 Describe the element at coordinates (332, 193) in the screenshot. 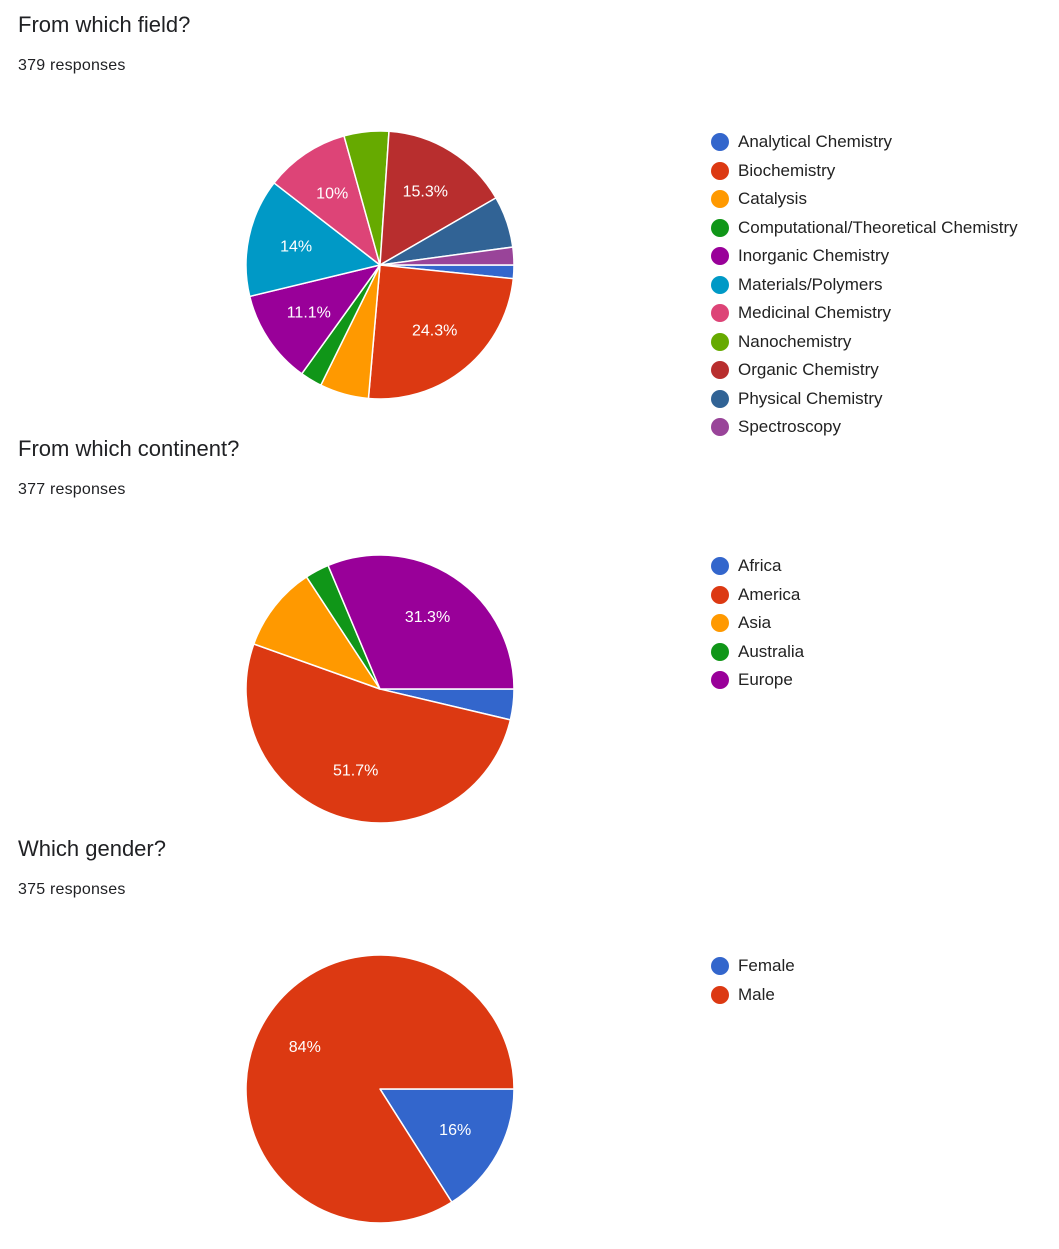

I see `slice-label-medicinal-chemistry: 10%` at that location.